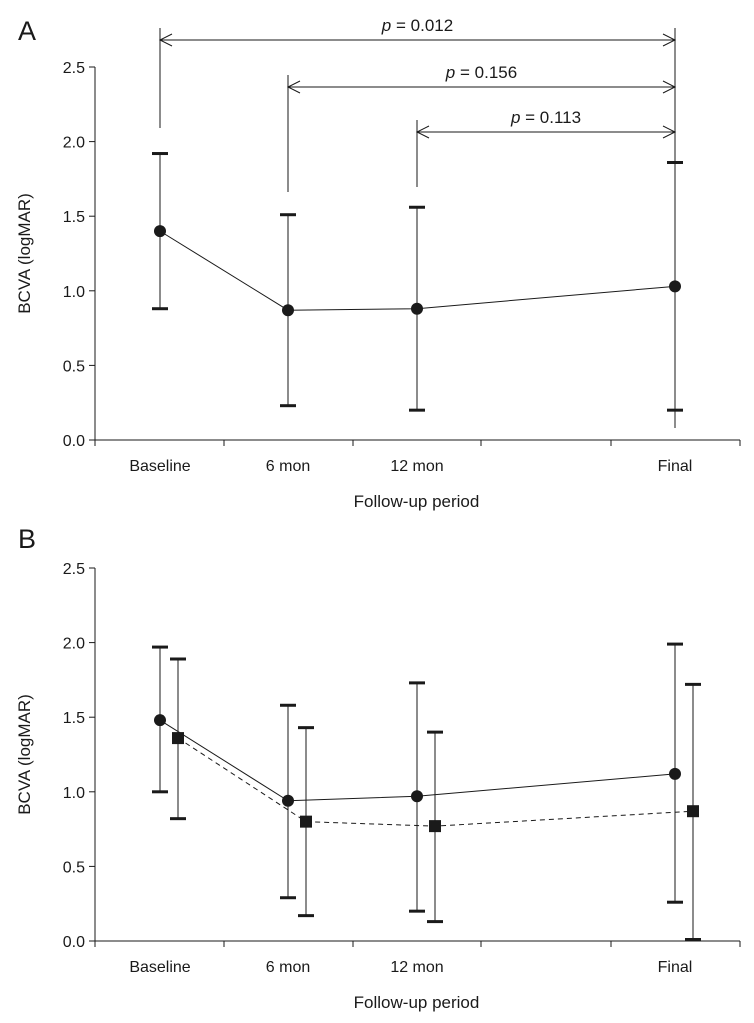 The image size is (754, 1023). Describe the element at coordinates (486, 72) in the screenshot. I see `p-value: = 0.156` at that location.